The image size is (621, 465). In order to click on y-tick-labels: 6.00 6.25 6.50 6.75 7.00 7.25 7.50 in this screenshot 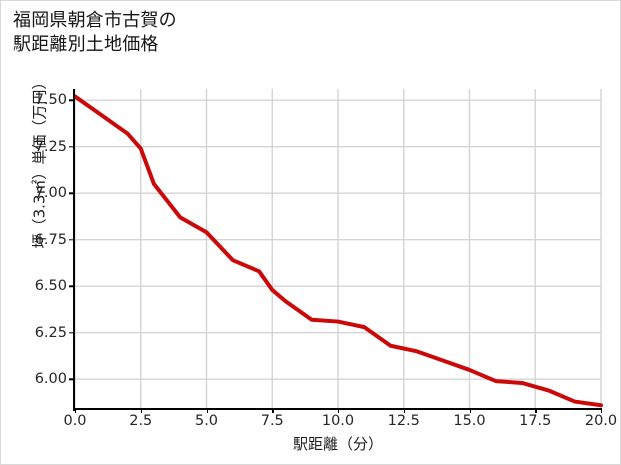, I will do `click(34, 232)`.